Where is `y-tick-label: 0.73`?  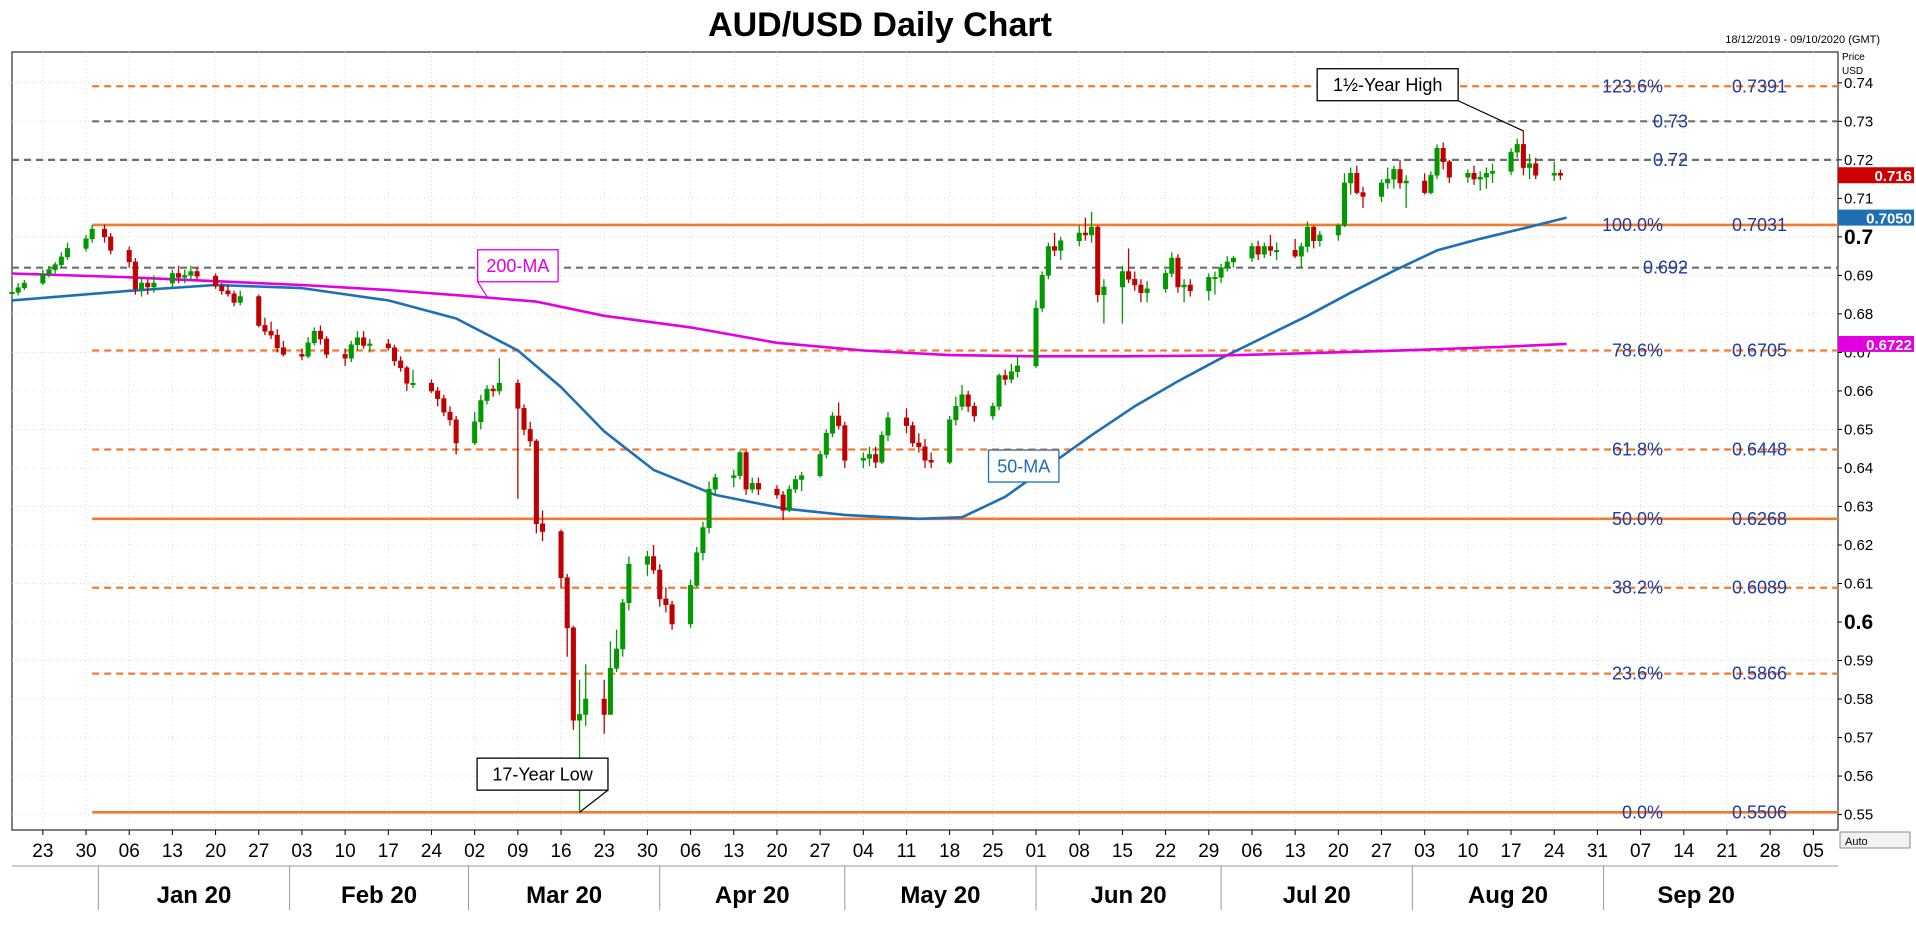 y-tick-label: 0.73 is located at coordinates (1858, 121).